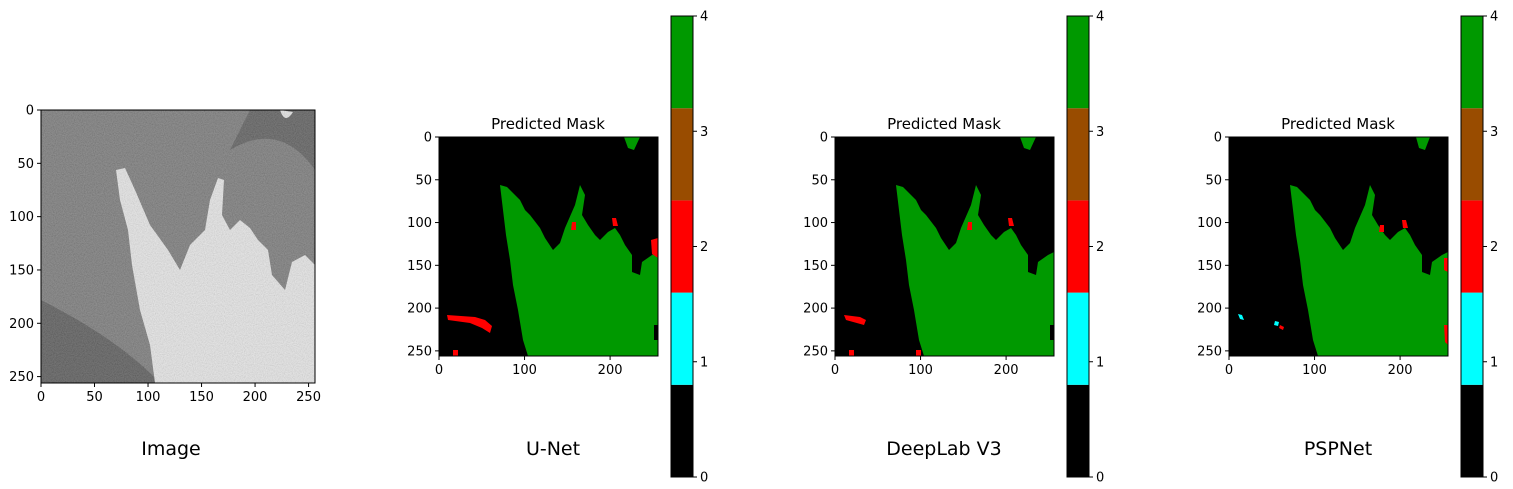 The width and height of the screenshot is (1513, 489). Describe the element at coordinates (21, 270) in the screenshot. I see `image-ytick-label: 150` at that location.